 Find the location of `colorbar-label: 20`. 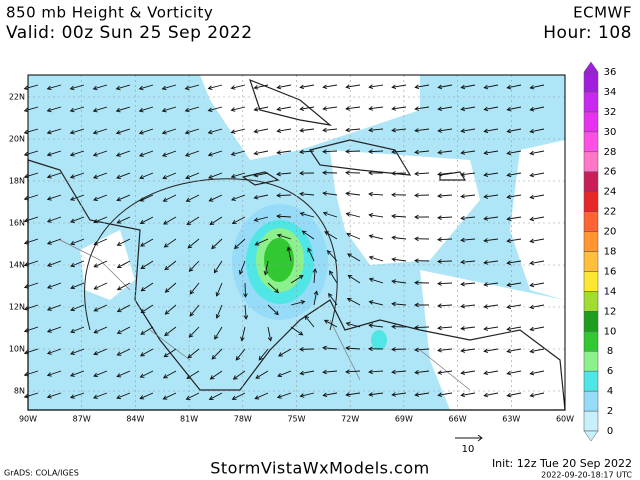

colorbar-label: 20 is located at coordinates (610, 232).